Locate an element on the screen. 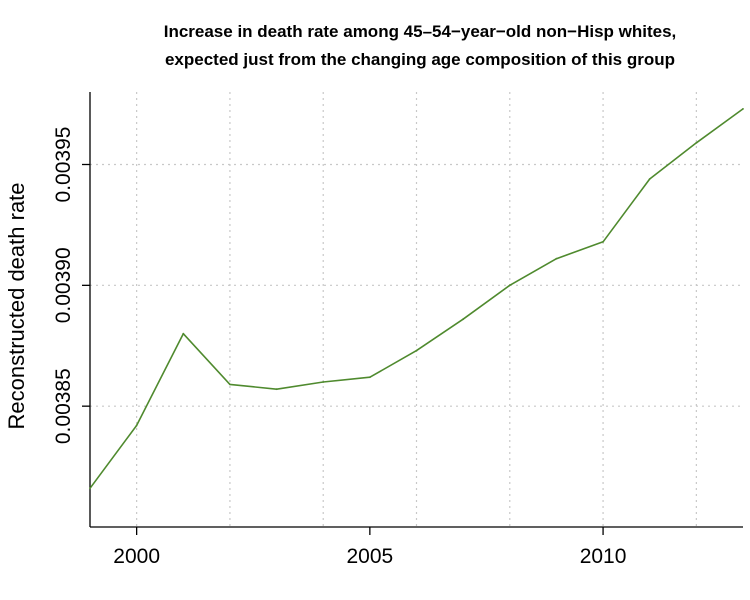  y-tick-label: 0.00385 is located at coordinates (63, 406).